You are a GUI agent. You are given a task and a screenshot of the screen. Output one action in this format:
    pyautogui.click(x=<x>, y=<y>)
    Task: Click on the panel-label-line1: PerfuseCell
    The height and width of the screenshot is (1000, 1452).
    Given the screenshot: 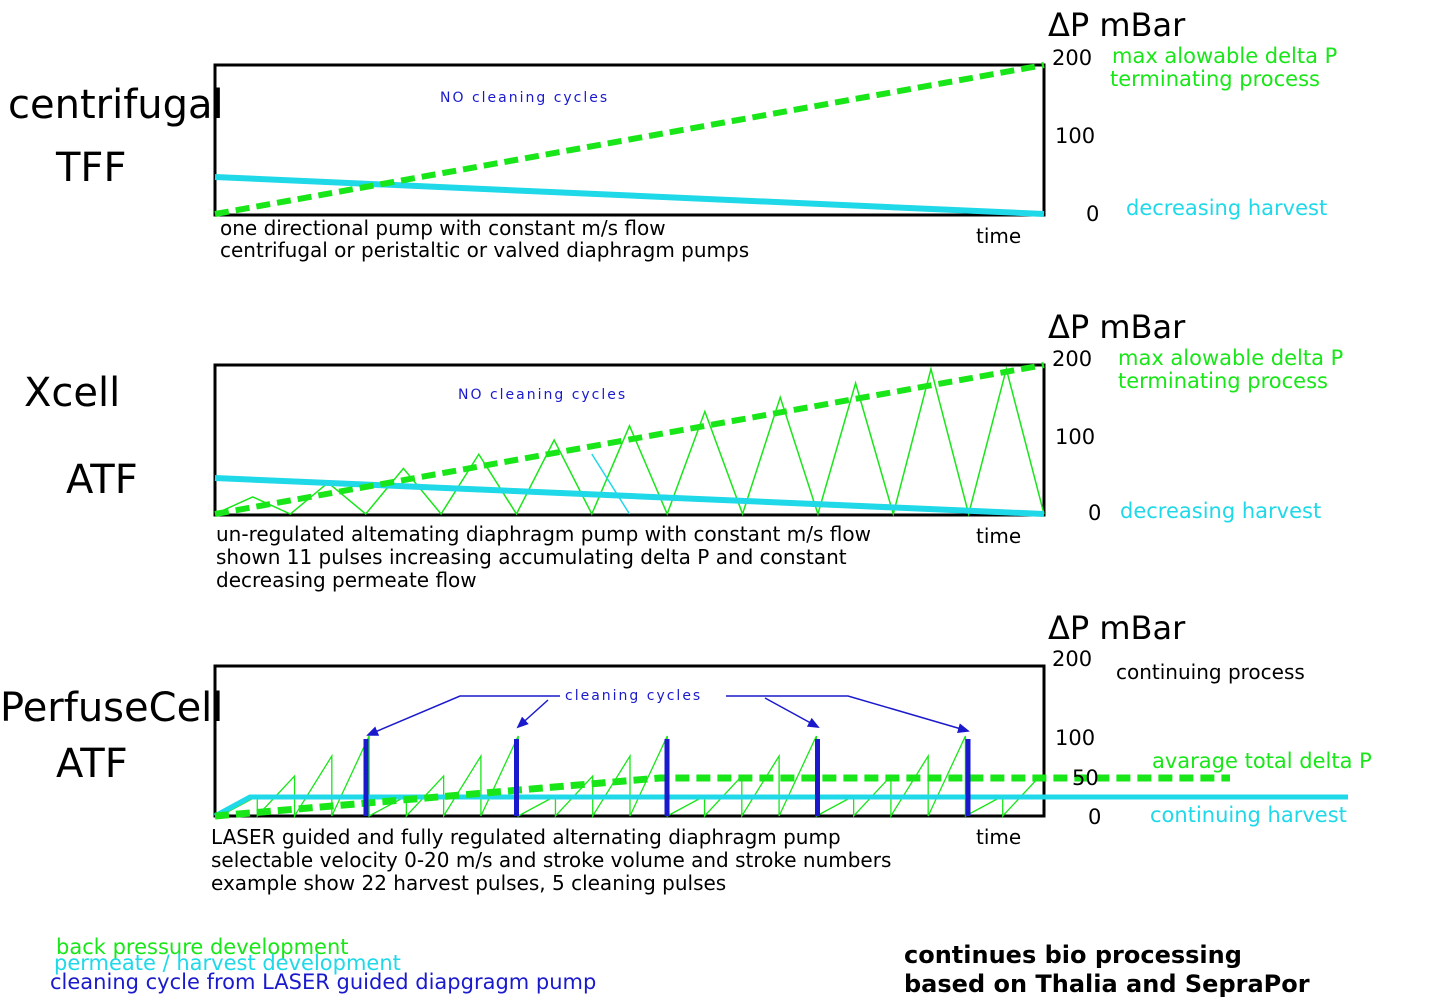 What is the action you would take?
    pyautogui.click(x=111, y=708)
    